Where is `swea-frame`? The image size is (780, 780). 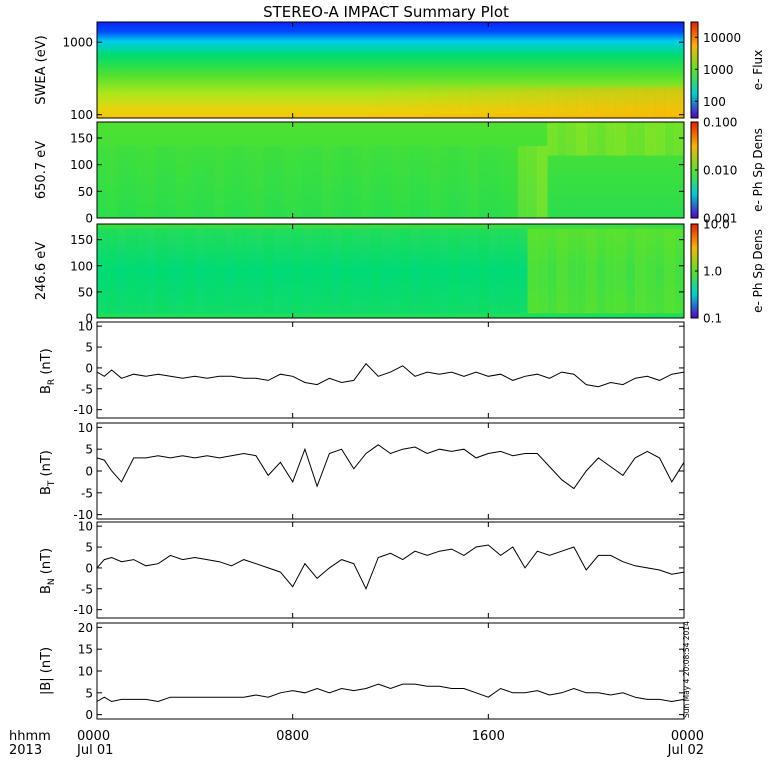
swea-frame is located at coordinates (390, 70).